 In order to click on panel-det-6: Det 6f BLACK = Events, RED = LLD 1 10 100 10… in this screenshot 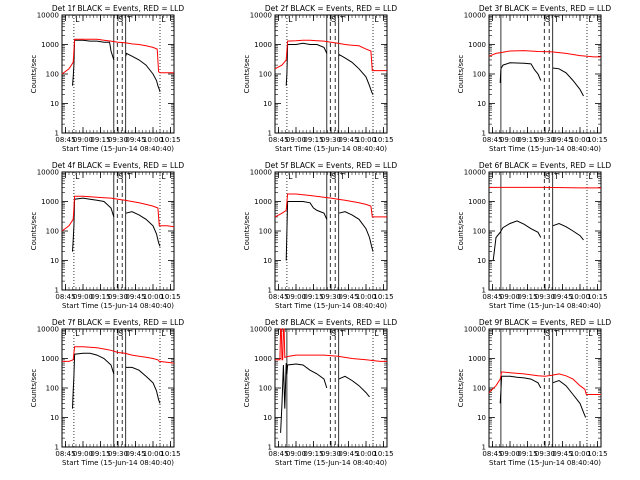, I will do `click(534, 235)`.